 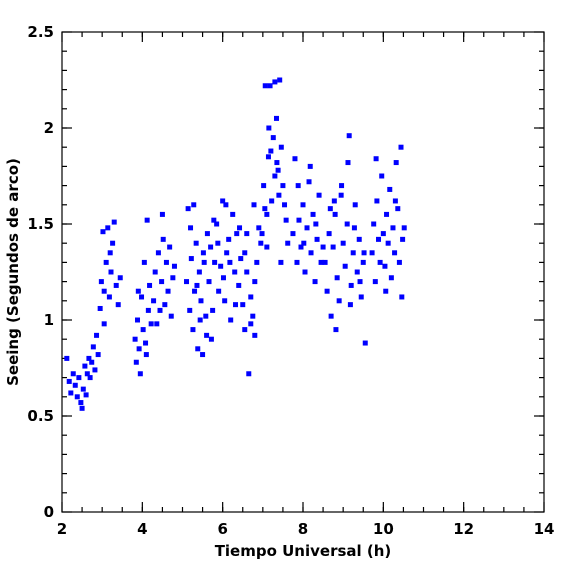 I want to click on y-tick-label: 0.5, so click(x=40, y=416).